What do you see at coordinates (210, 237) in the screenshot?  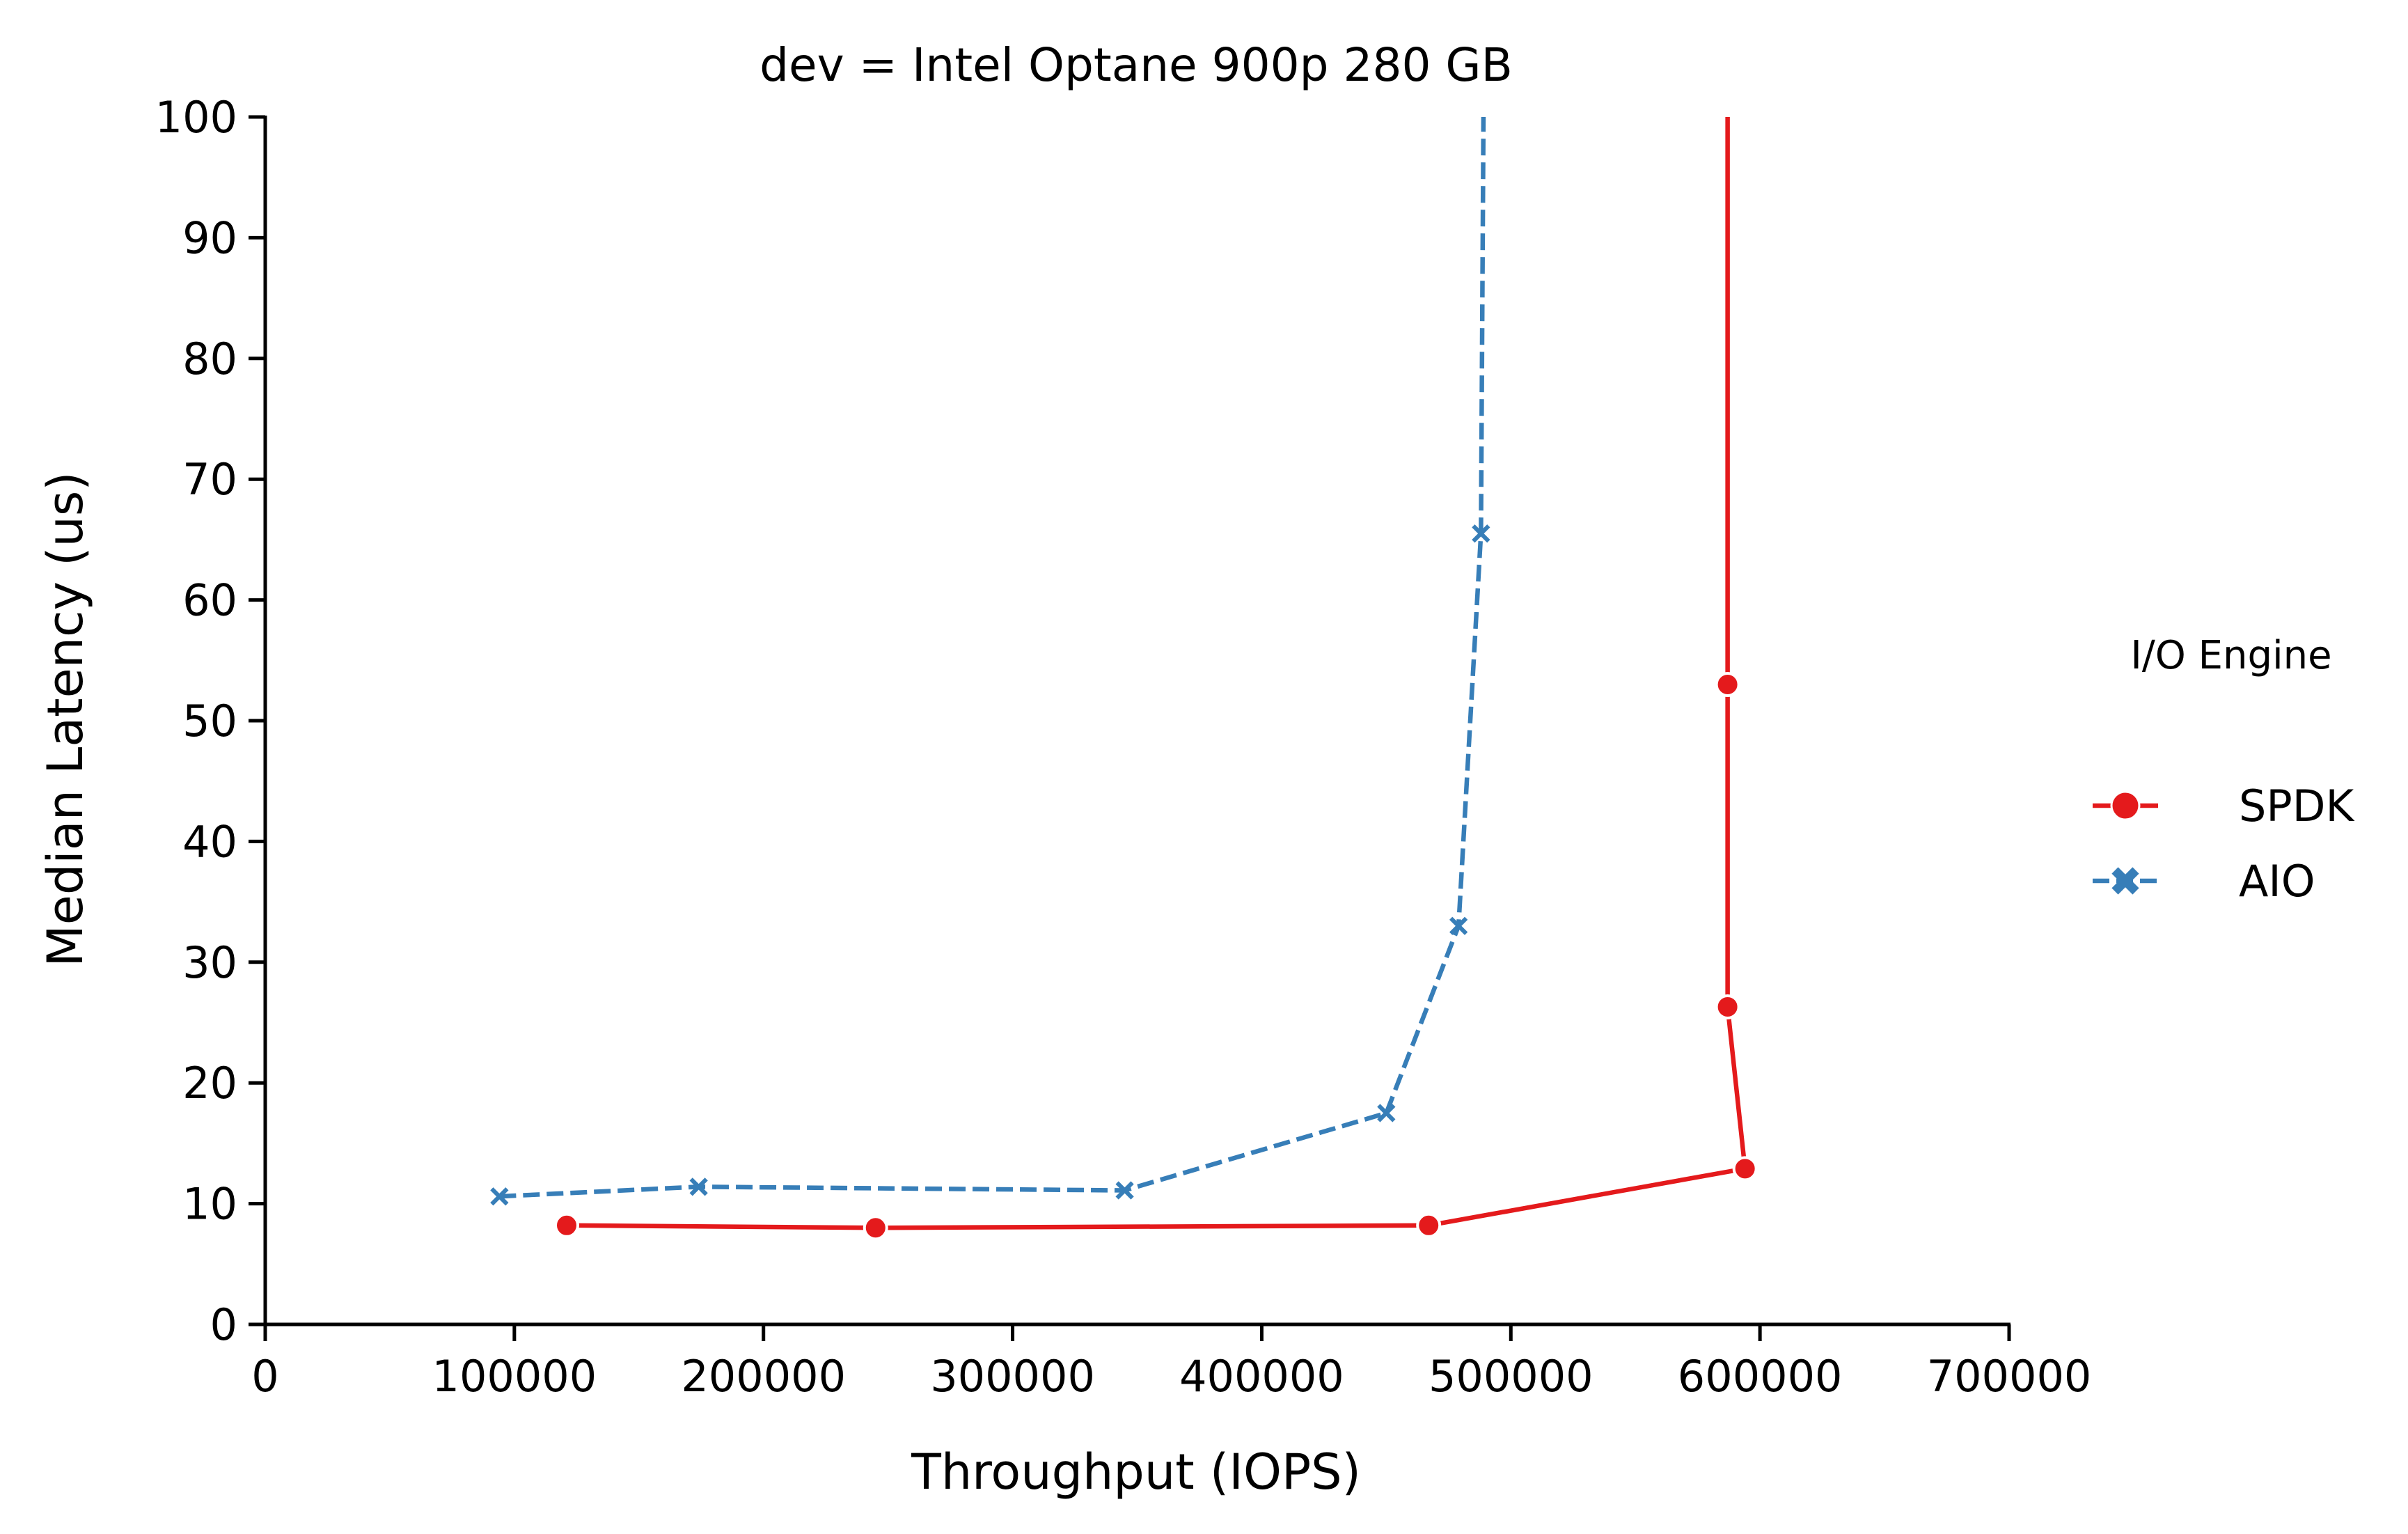 I see `y-tick-label: 90` at bounding box center [210, 237].